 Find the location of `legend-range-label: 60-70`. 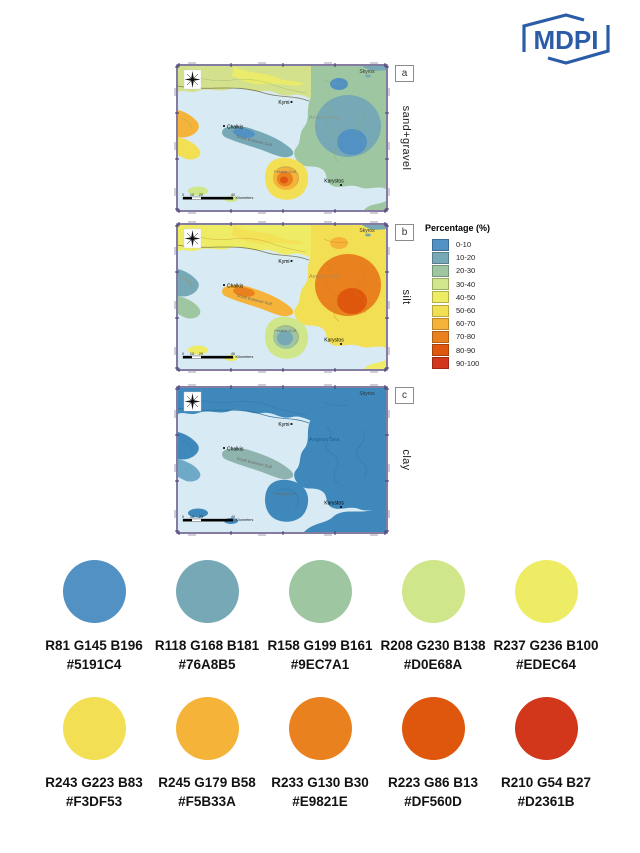

legend-range-label: 60-70 is located at coordinates (466, 324).